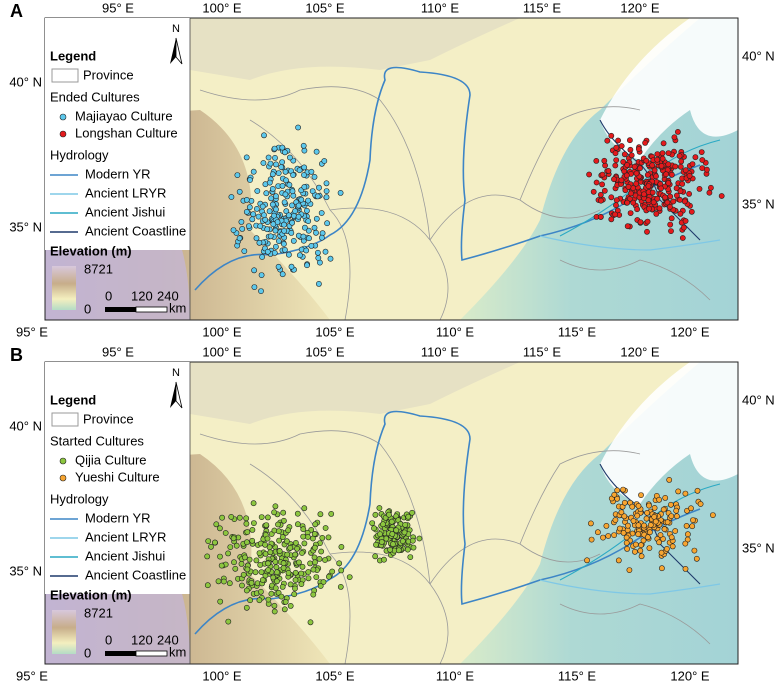 The width and height of the screenshot is (782, 685). What do you see at coordinates (630, 587) in the screenshot?
I see `ancient-lryr` at bounding box center [630, 587].